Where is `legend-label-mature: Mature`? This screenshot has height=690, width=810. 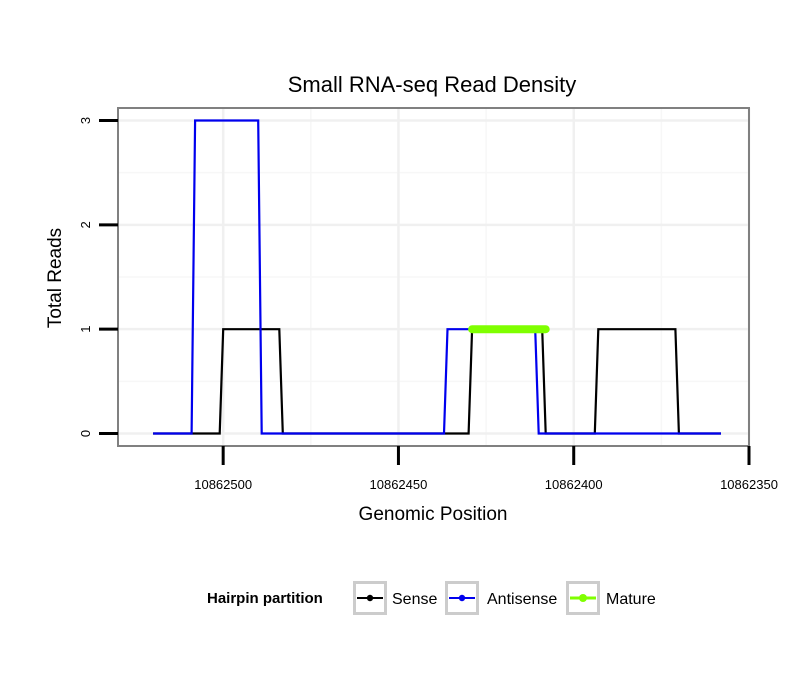
legend-label-mature: Mature is located at coordinates (631, 599).